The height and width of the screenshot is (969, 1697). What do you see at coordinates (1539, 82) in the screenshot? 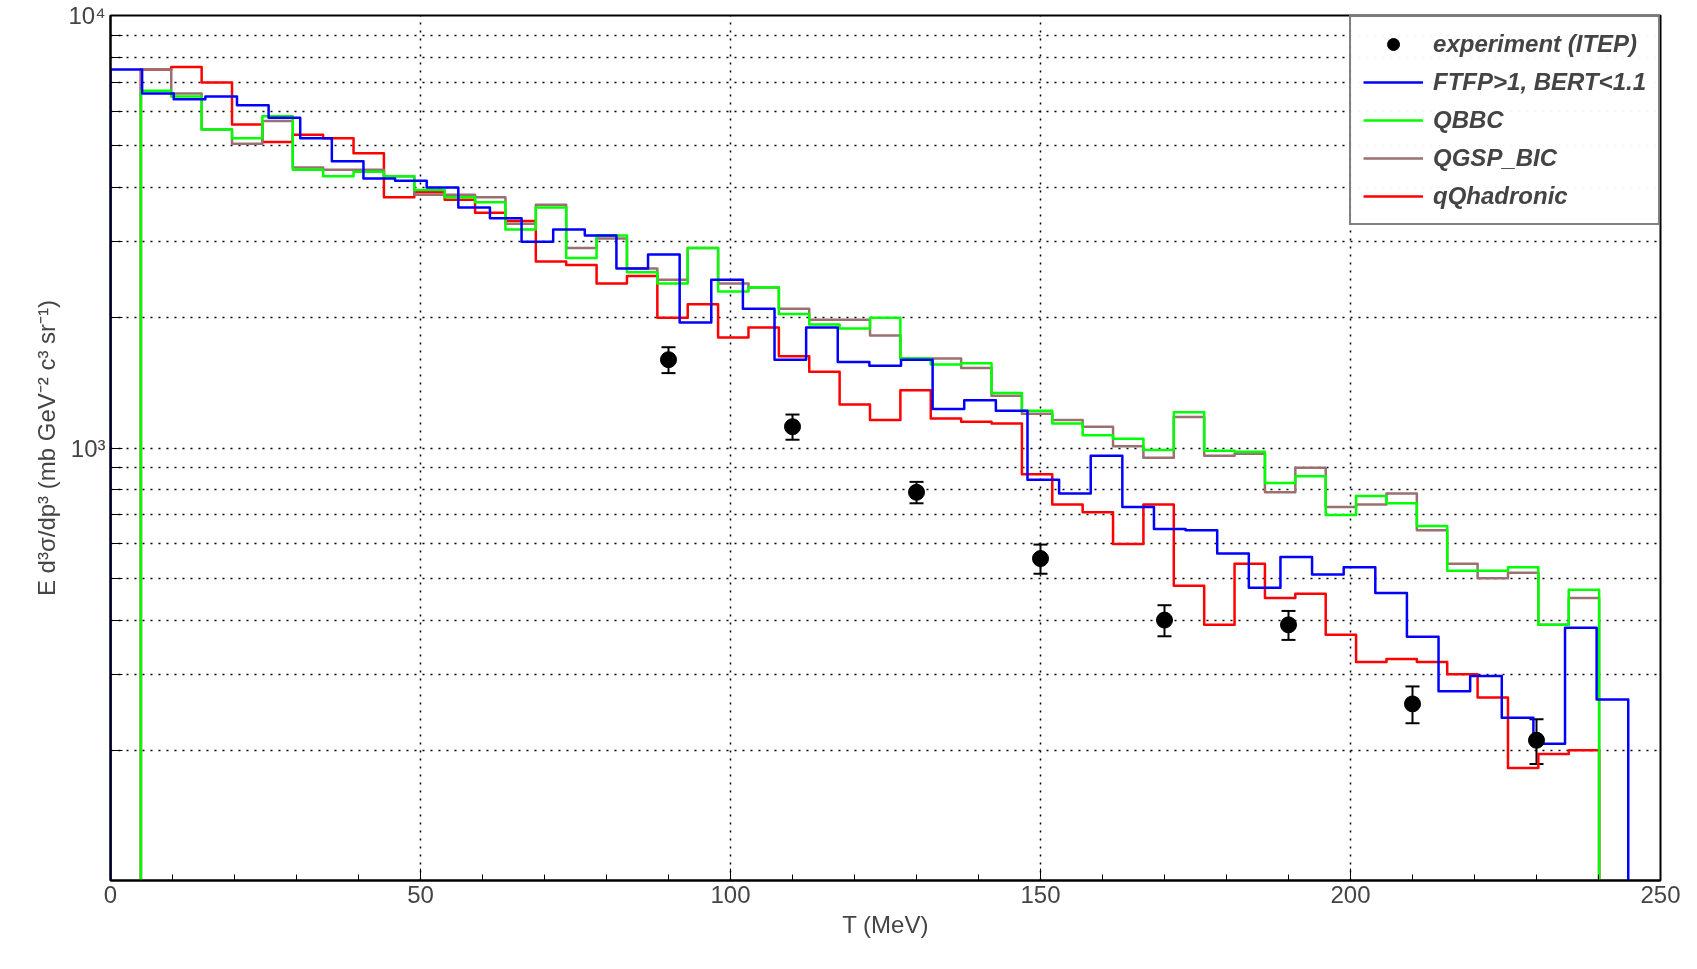
I see `legend-label: FTFP>1, BERT<1.1` at bounding box center [1539, 82].